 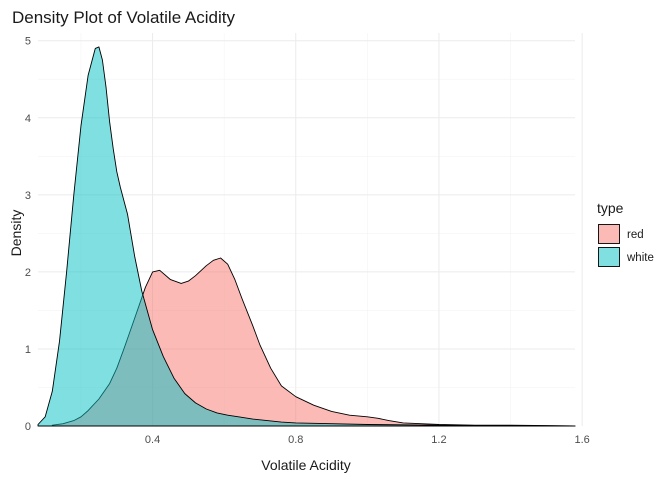 What do you see at coordinates (635, 235) in the screenshot?
I see `legend-label-red: red` at bounding box center [635, 235].